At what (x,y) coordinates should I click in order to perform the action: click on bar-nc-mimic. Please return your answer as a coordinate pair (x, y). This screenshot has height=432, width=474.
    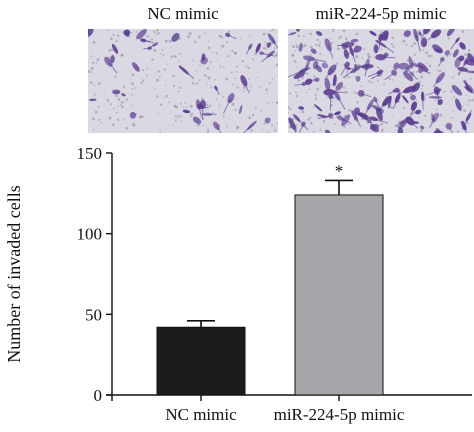
    Looking at the image, I should click on (201, 361).